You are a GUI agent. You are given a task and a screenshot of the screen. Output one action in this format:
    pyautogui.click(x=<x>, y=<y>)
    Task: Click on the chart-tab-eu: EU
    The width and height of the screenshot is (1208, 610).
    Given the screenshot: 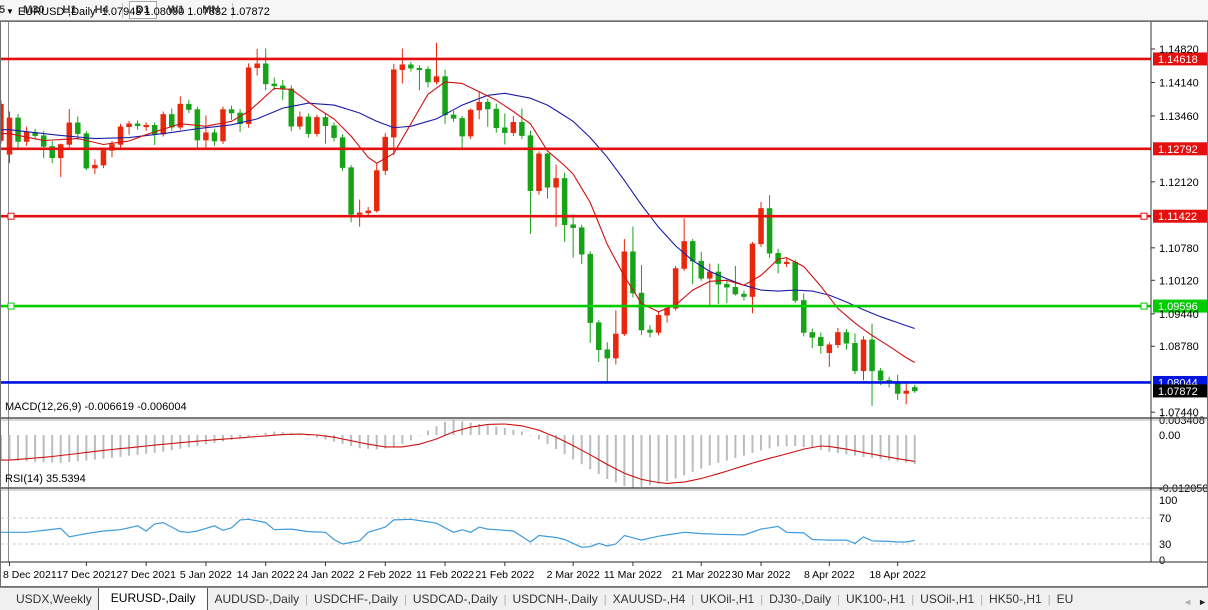 What is the action you would take?
    pyautogui.click(x=1065, y=599)
    